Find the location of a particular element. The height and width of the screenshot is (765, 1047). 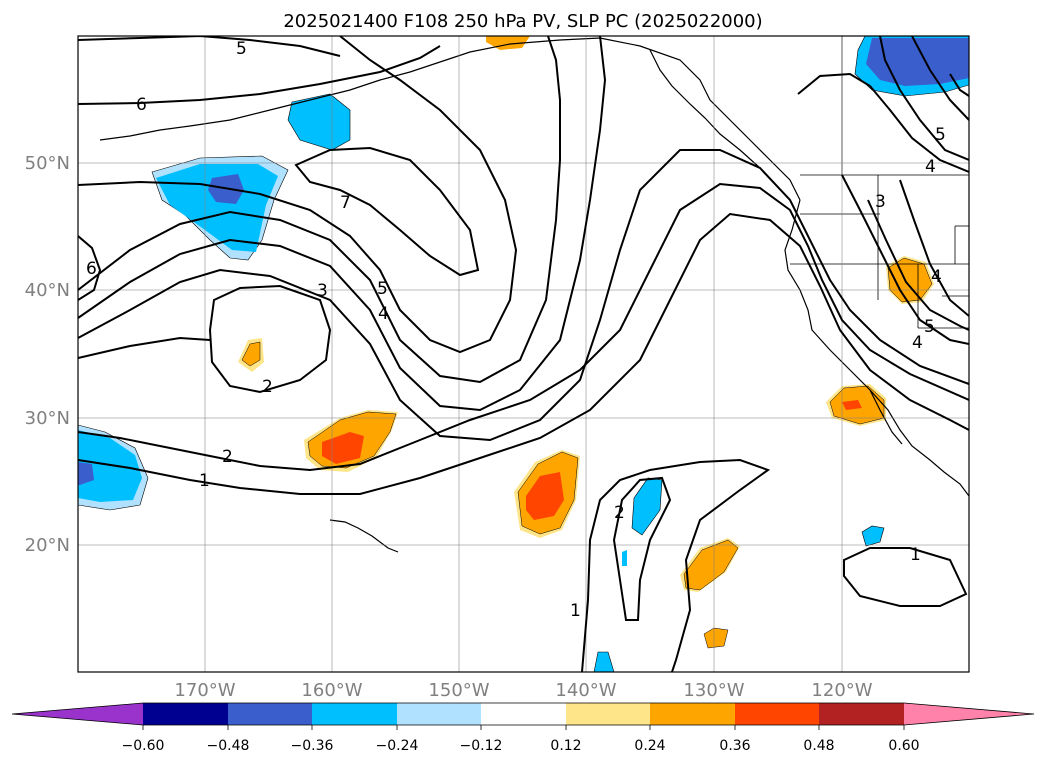

contour-4-east is located at coordinates (918, 265).